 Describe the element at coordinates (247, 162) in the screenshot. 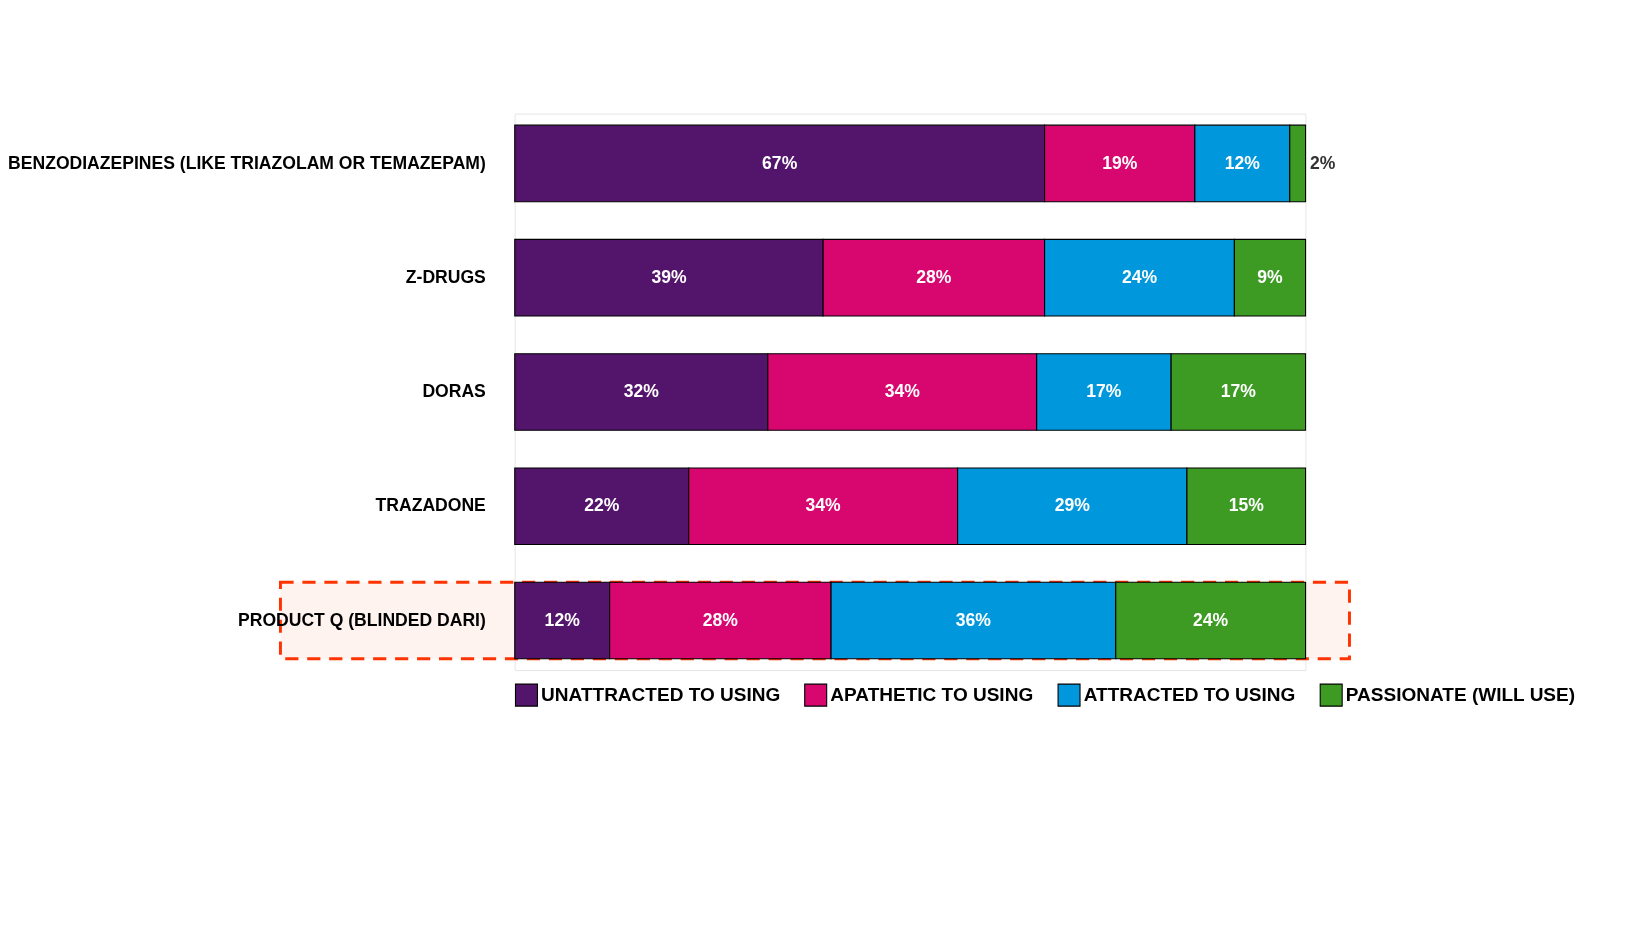

I see `y-tick-label: BENZODIAZEPINES (LIKE TRIAZOLAM OR TEMAZEPAM)` at that location.